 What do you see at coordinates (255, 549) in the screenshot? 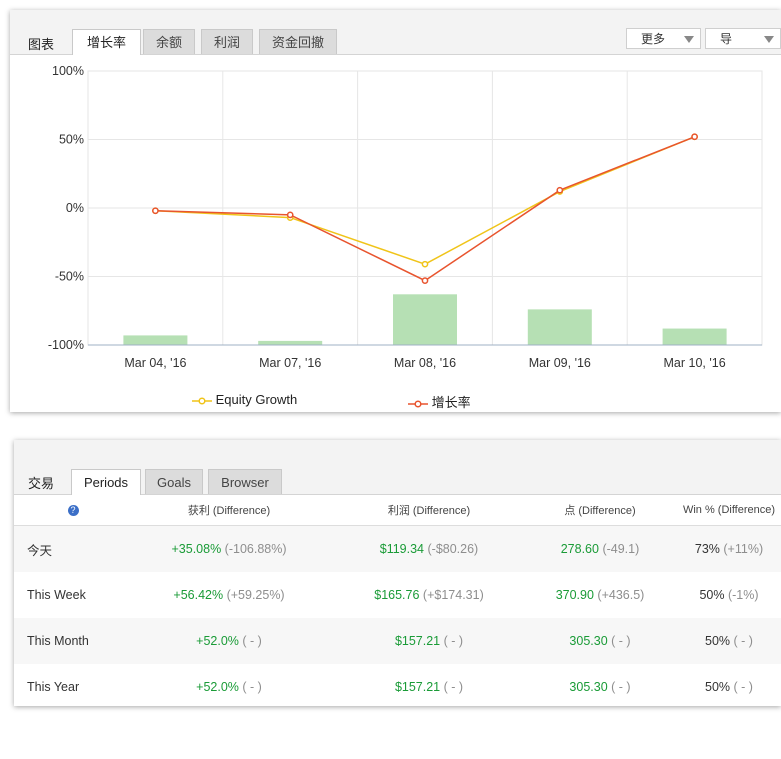
I see `profit-diff: (-106.88%)` at bounding box center [255, 549].